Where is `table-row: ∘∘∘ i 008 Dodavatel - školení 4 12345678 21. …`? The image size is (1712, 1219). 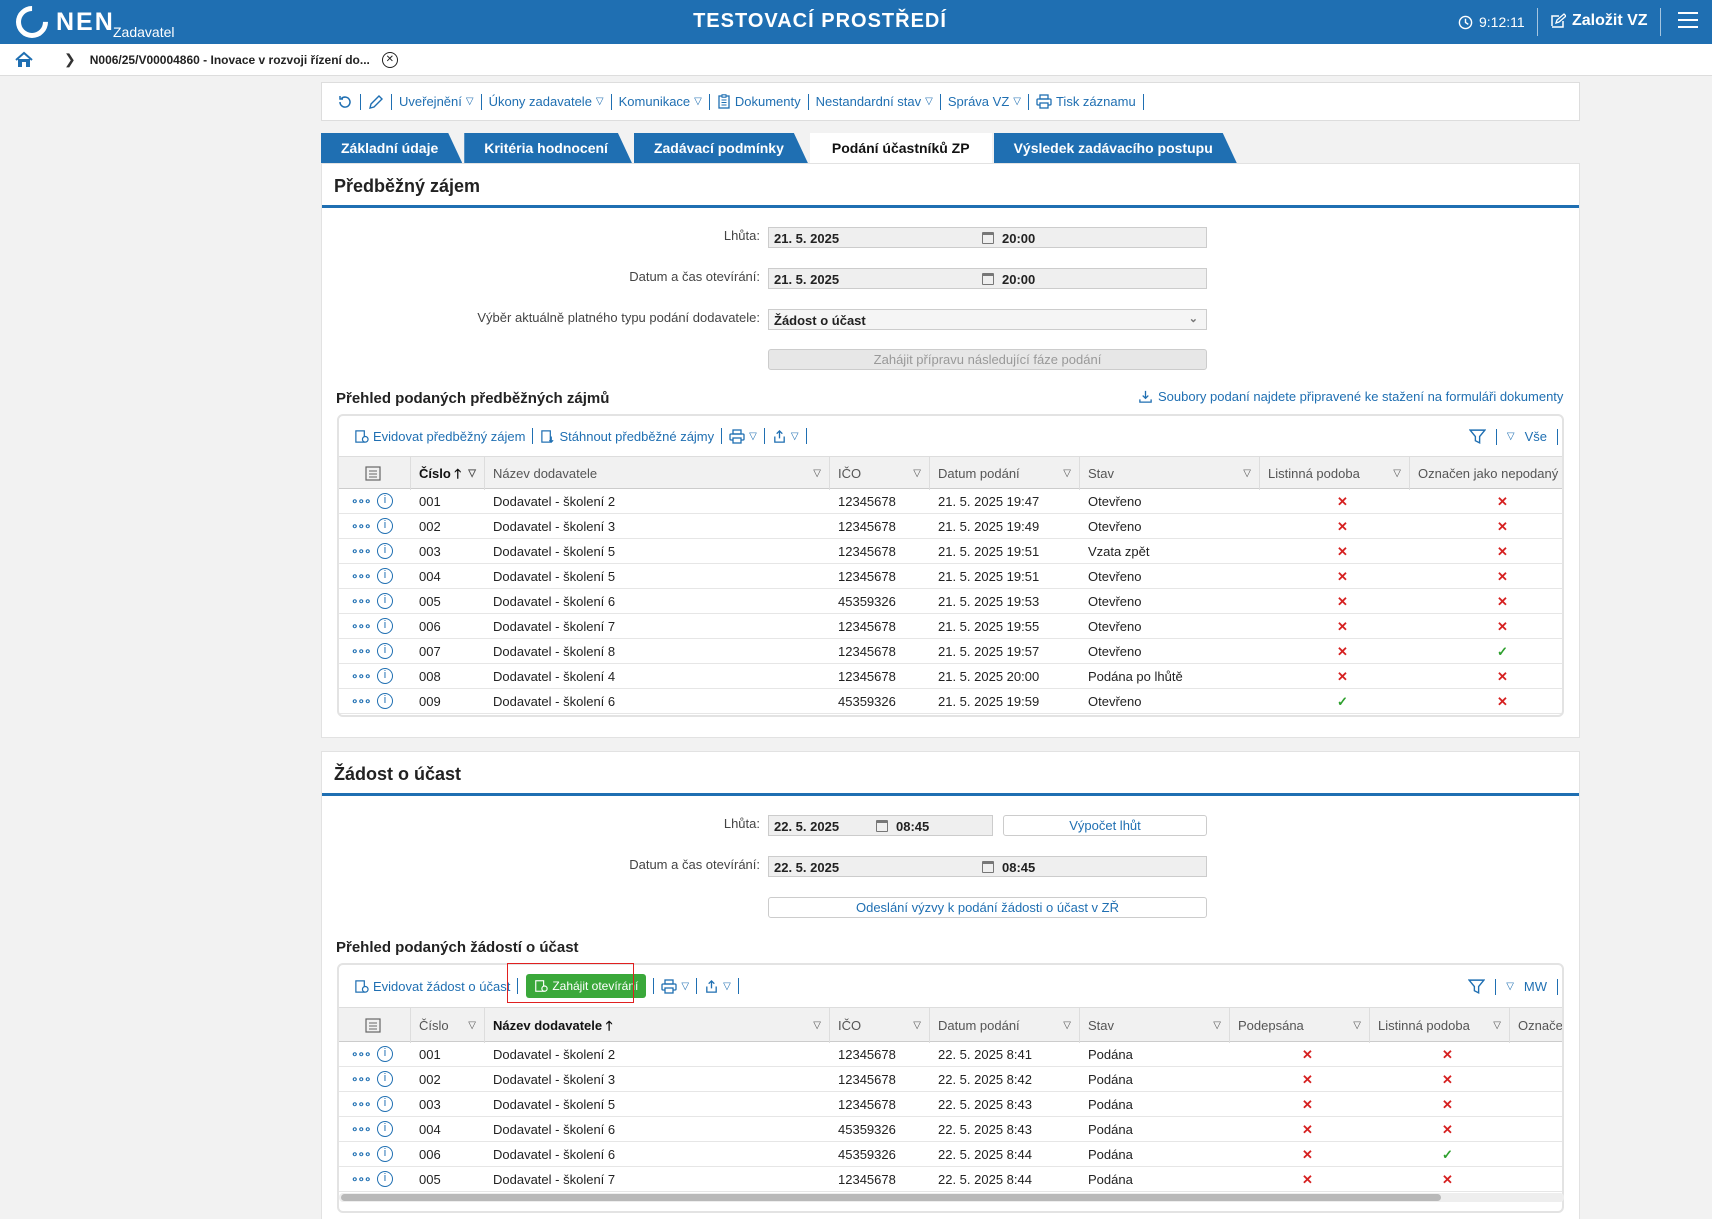
table-row: ∘∘∘ i 008 Dodavatel - školení 4 12345678 21. … is located at coordinates (950, 676).